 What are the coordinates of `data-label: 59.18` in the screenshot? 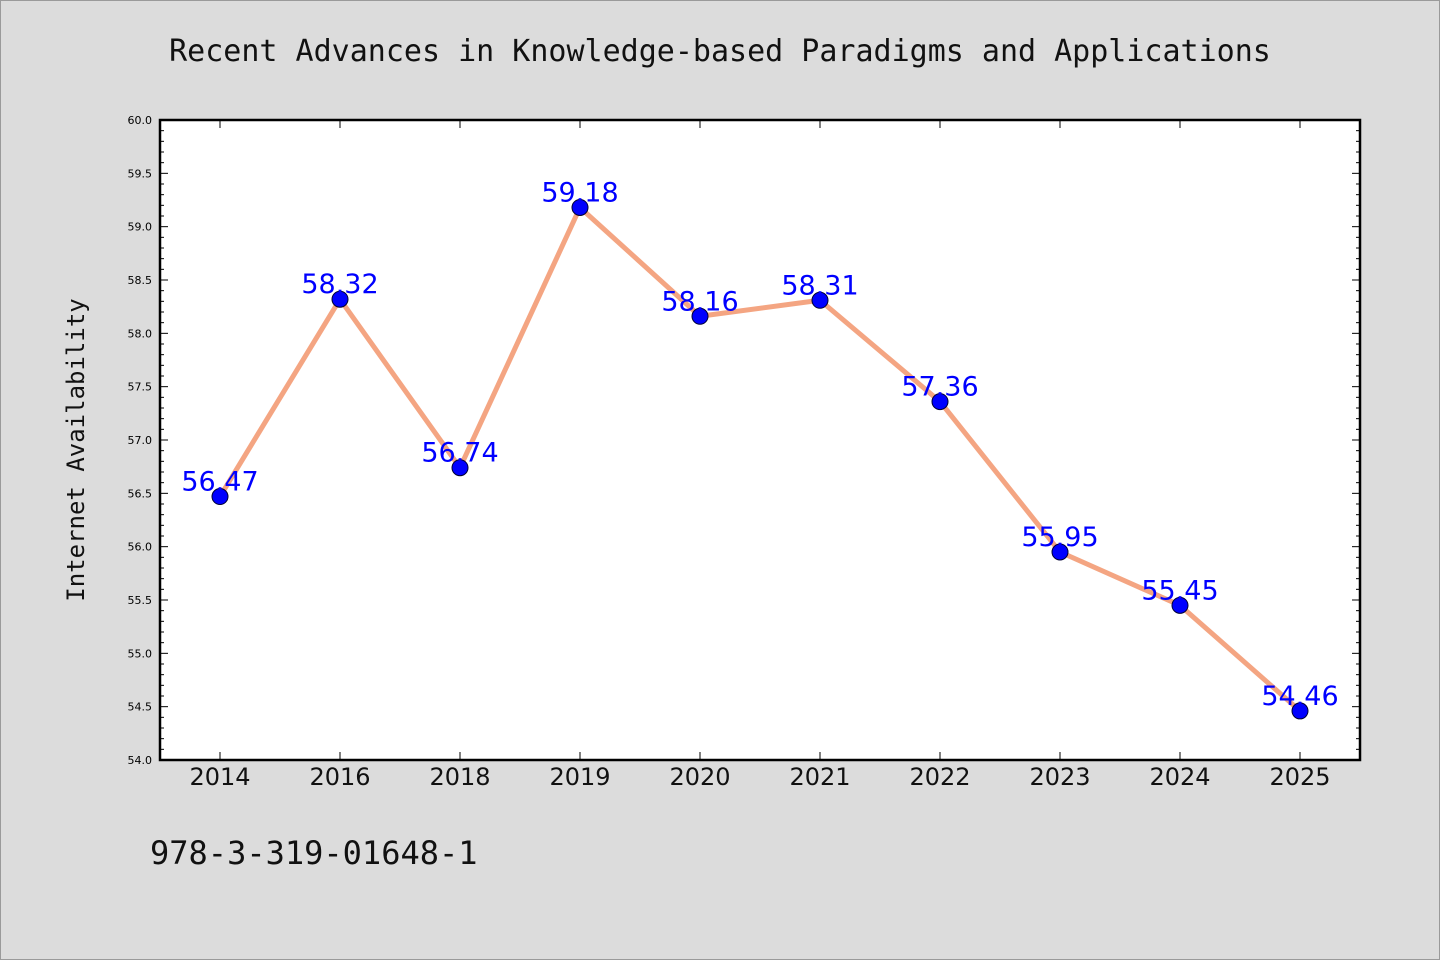 It's located at (579, 192).